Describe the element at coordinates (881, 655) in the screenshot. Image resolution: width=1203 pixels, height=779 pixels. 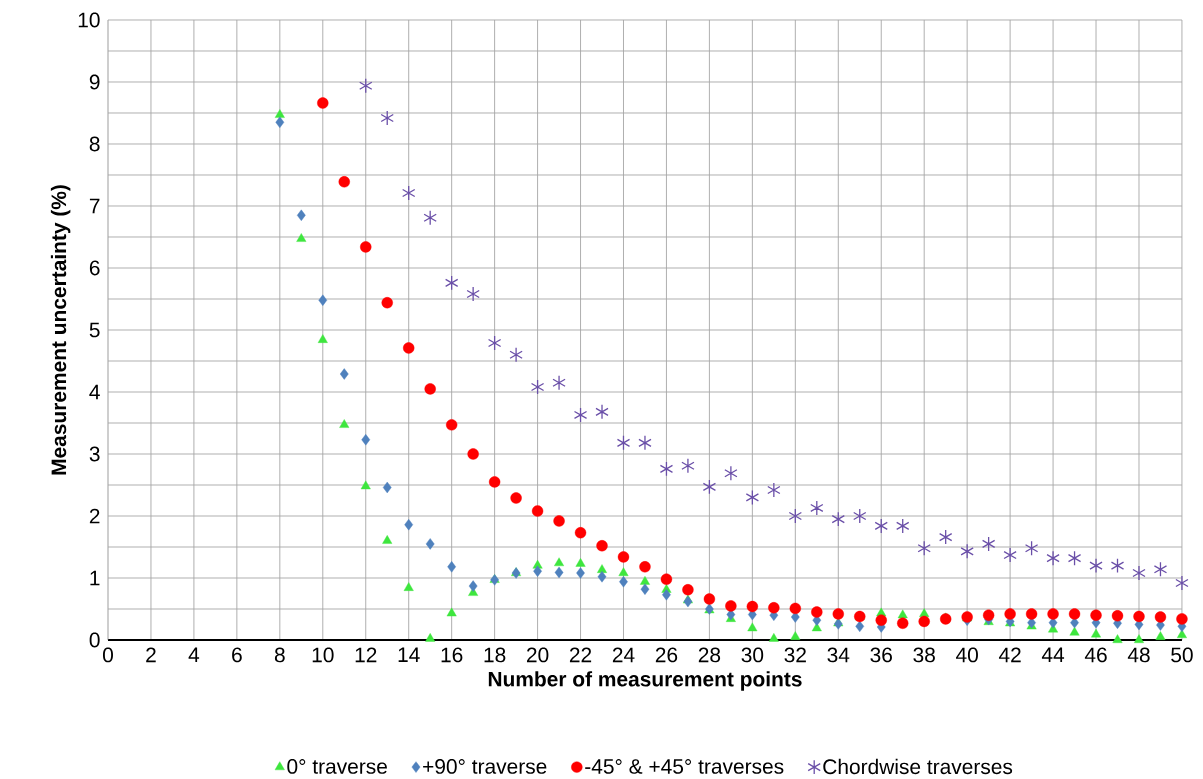
I see `x-tick-label: 36` at that location.